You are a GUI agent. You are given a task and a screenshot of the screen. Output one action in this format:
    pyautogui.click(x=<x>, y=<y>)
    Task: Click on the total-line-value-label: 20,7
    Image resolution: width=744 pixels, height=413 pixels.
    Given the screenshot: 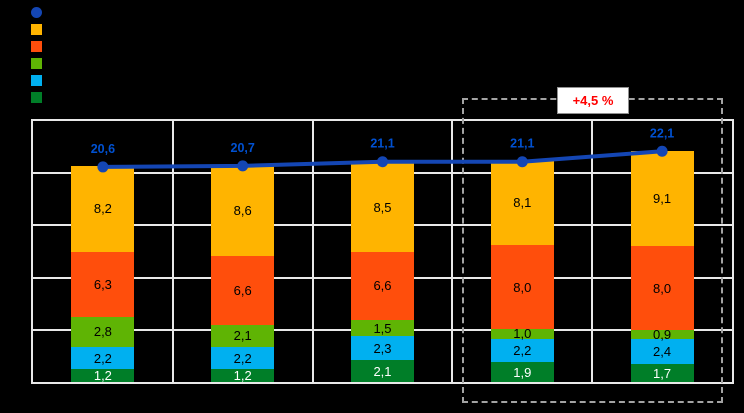 What is the action you would take?
    pyautogui.click(x=243, y=148)
    